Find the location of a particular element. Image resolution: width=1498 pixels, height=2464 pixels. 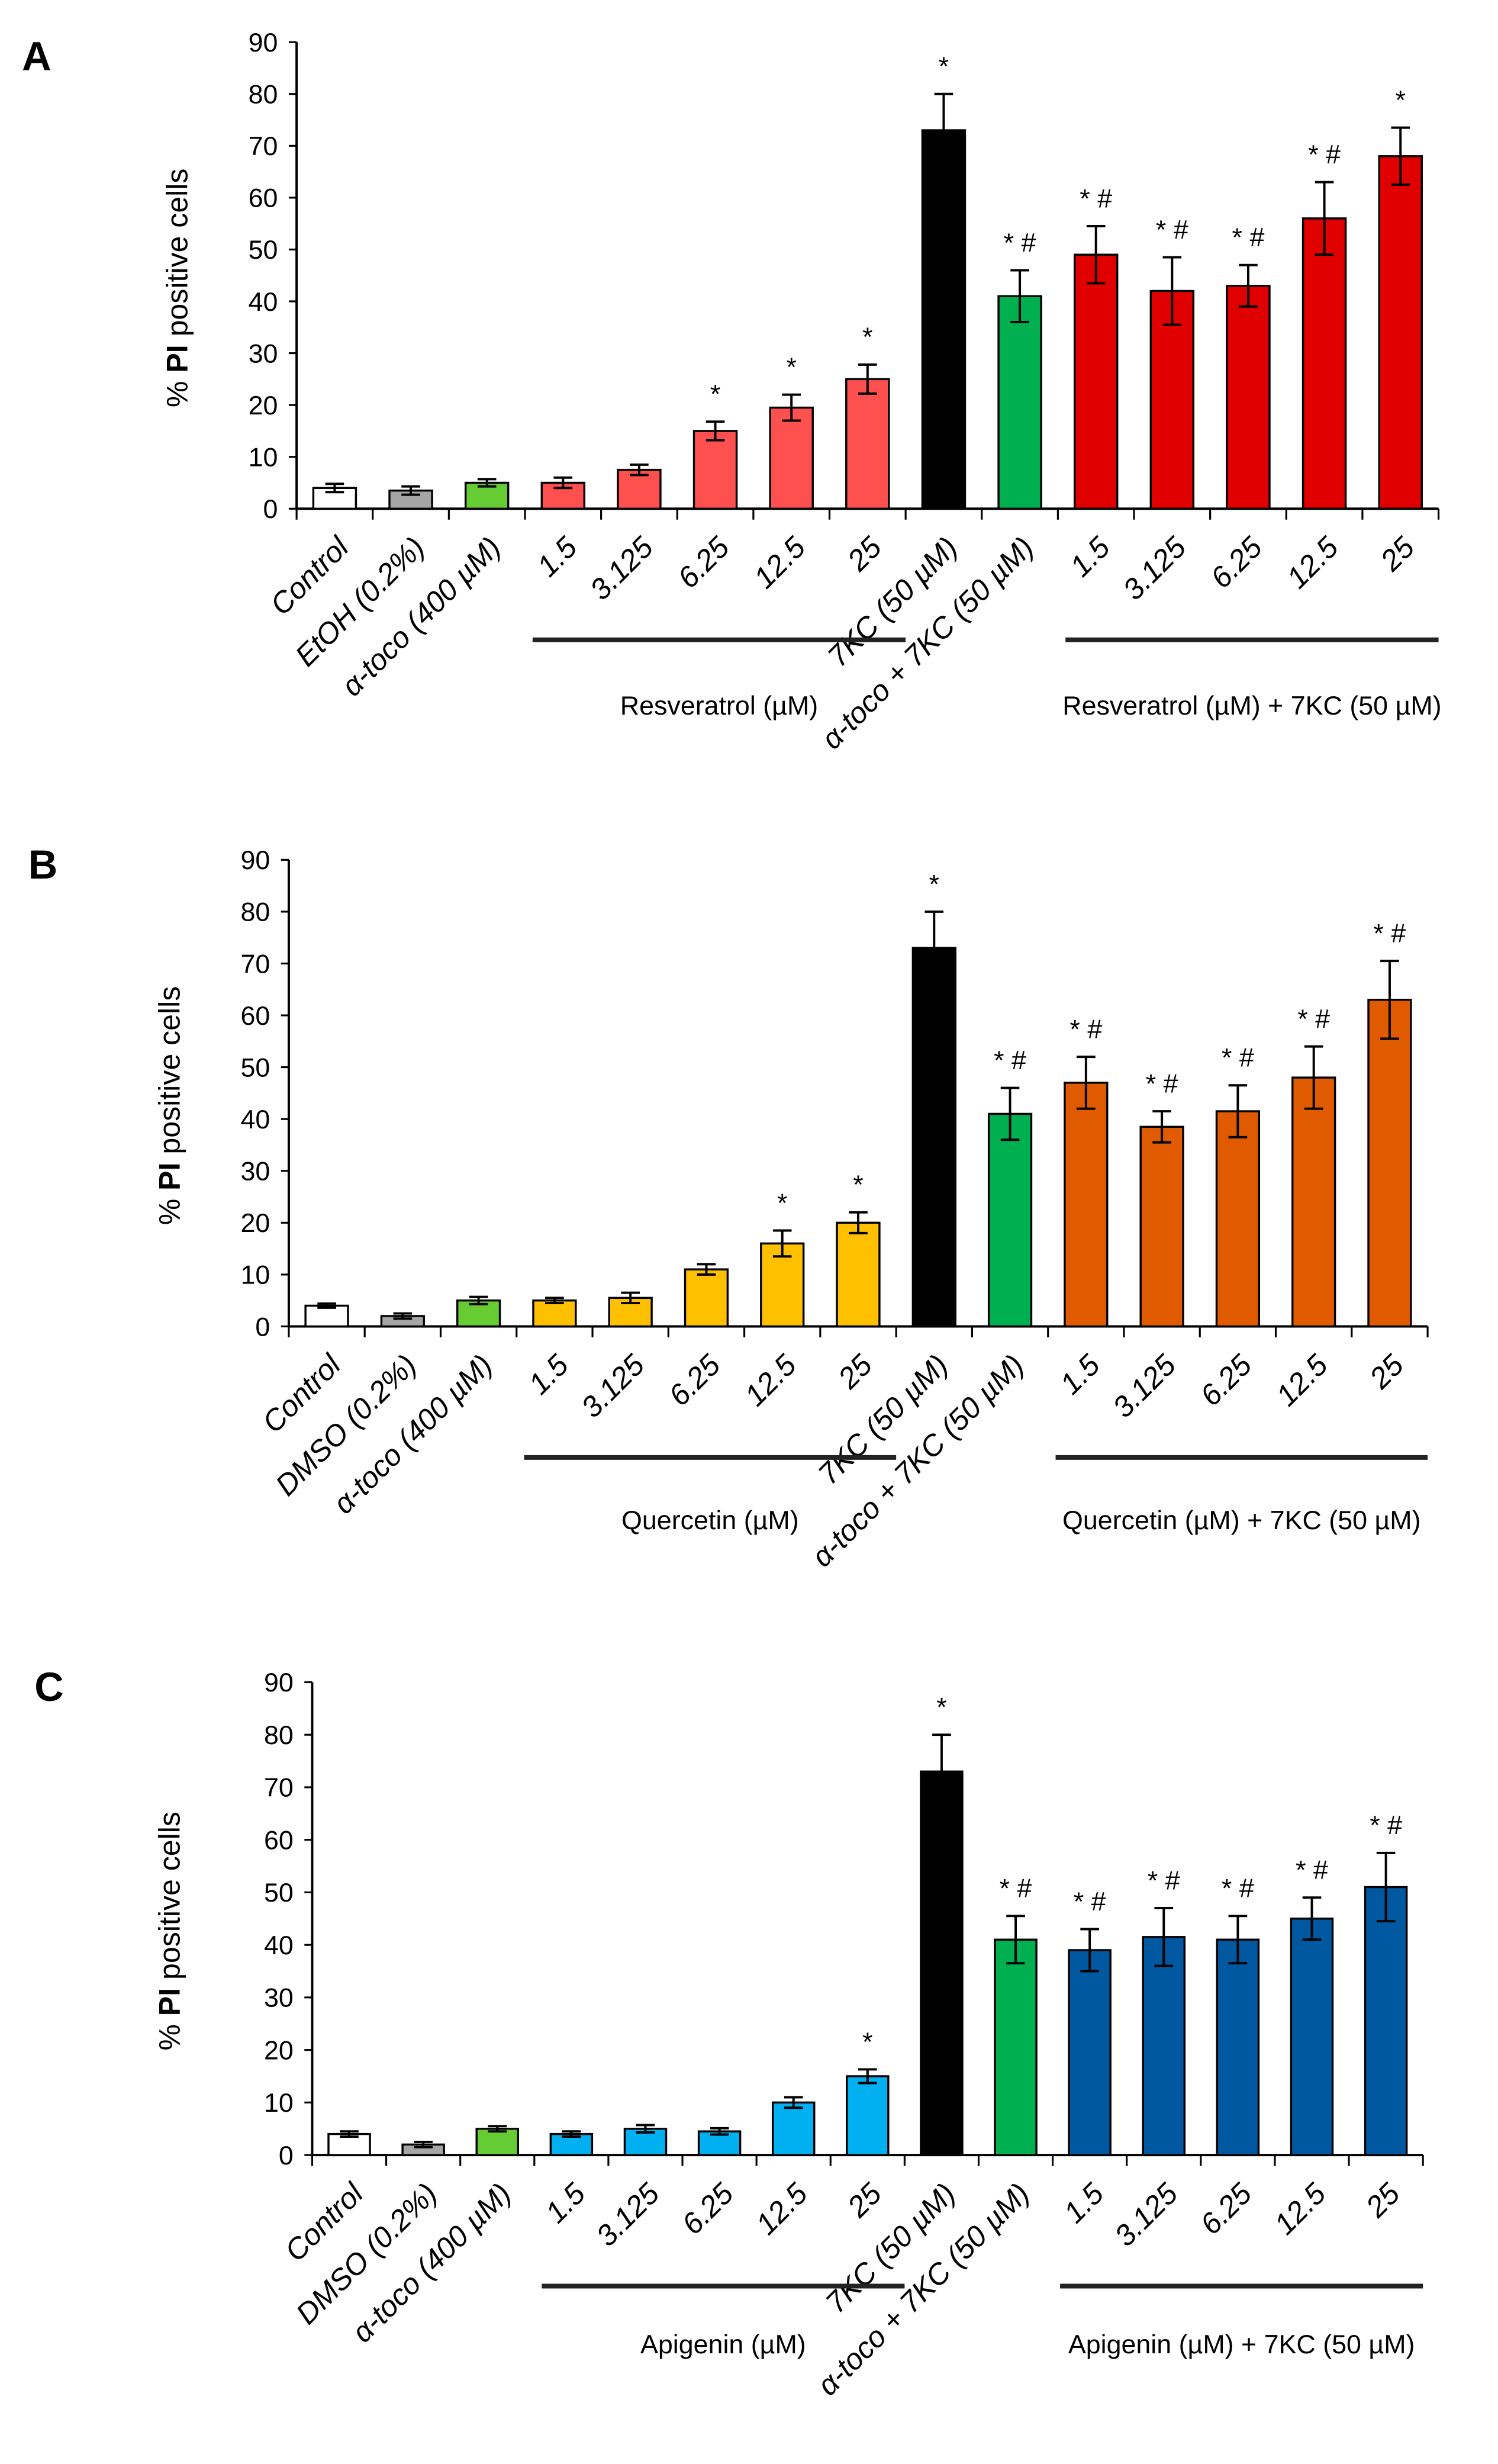

panel-letter: B is located at coordinates (43, 864).